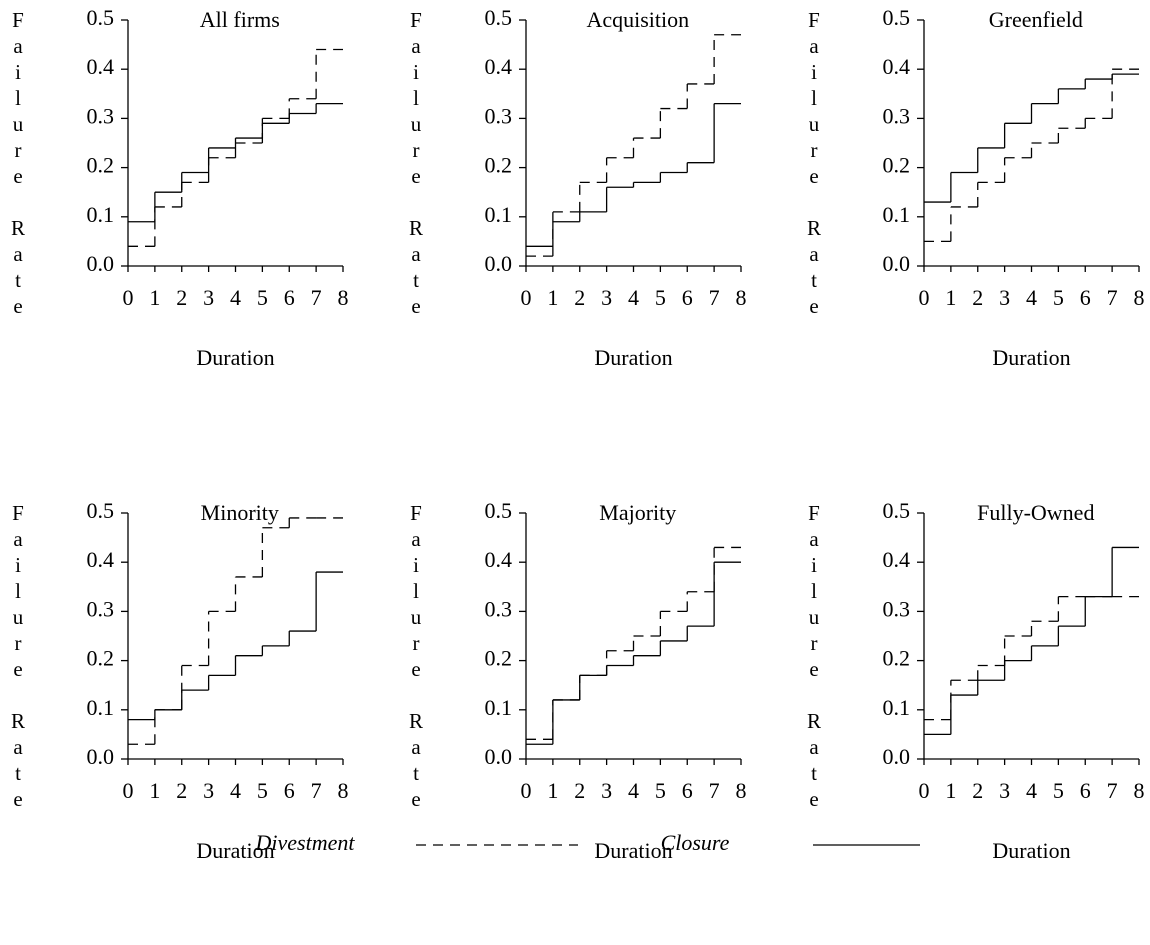  What do you see at coordinates (1035, 512) in the screenshot?
I see `chart-title: Fully-Owned` at bounding box center [1035, 512].